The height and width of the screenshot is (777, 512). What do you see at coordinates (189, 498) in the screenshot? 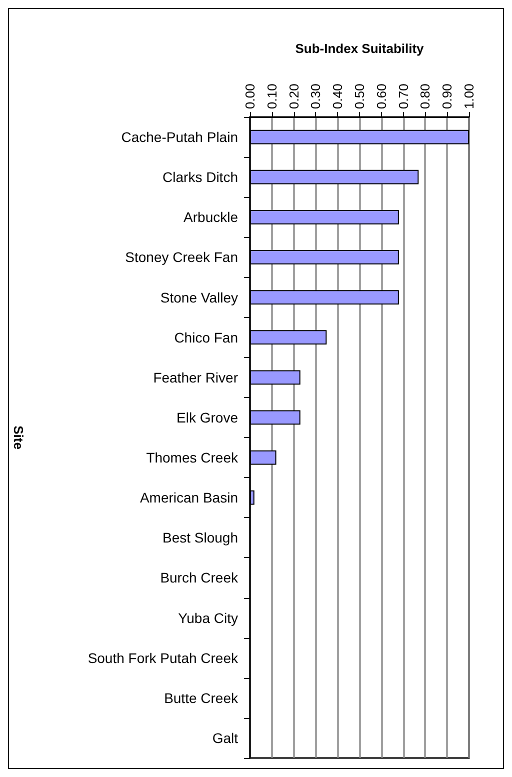
I see `y-tick-label: American Basin` at bounding box center [189, 498].